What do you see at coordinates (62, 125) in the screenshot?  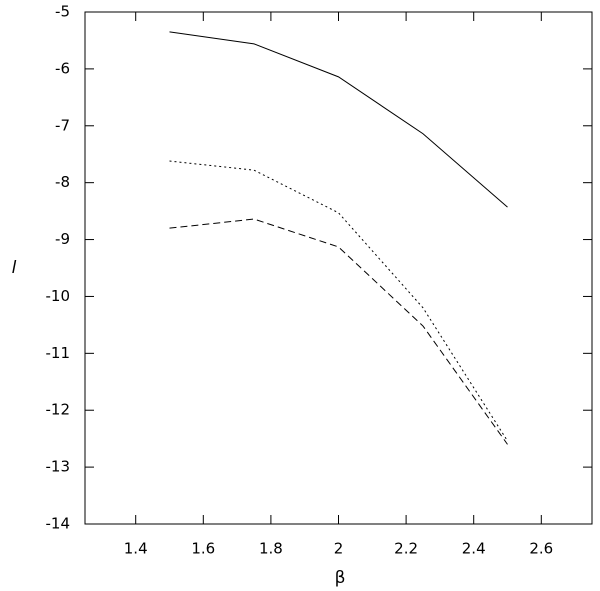 I see `y-tick-label: -7` at bounding box center [62, 125].